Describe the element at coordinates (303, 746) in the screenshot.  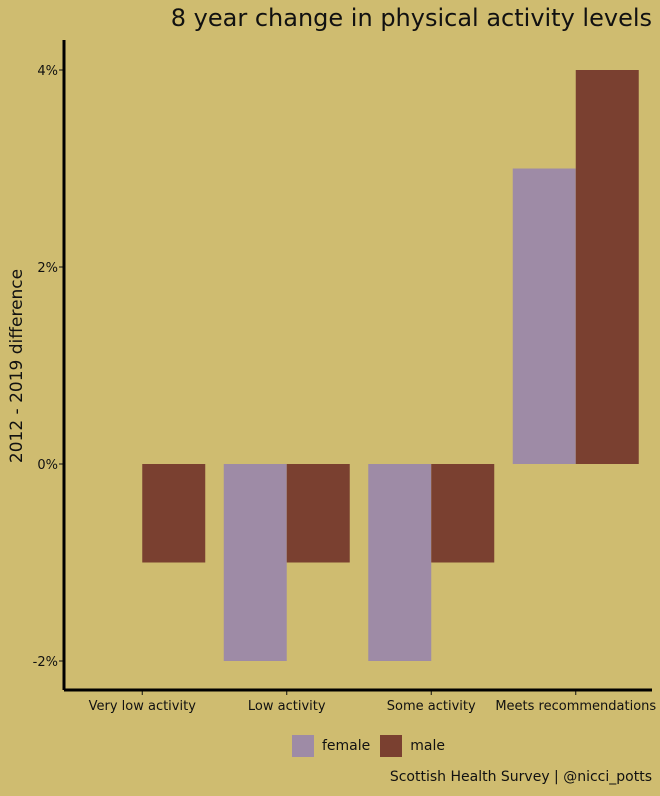
I see `legend-swatch-female` at that location.